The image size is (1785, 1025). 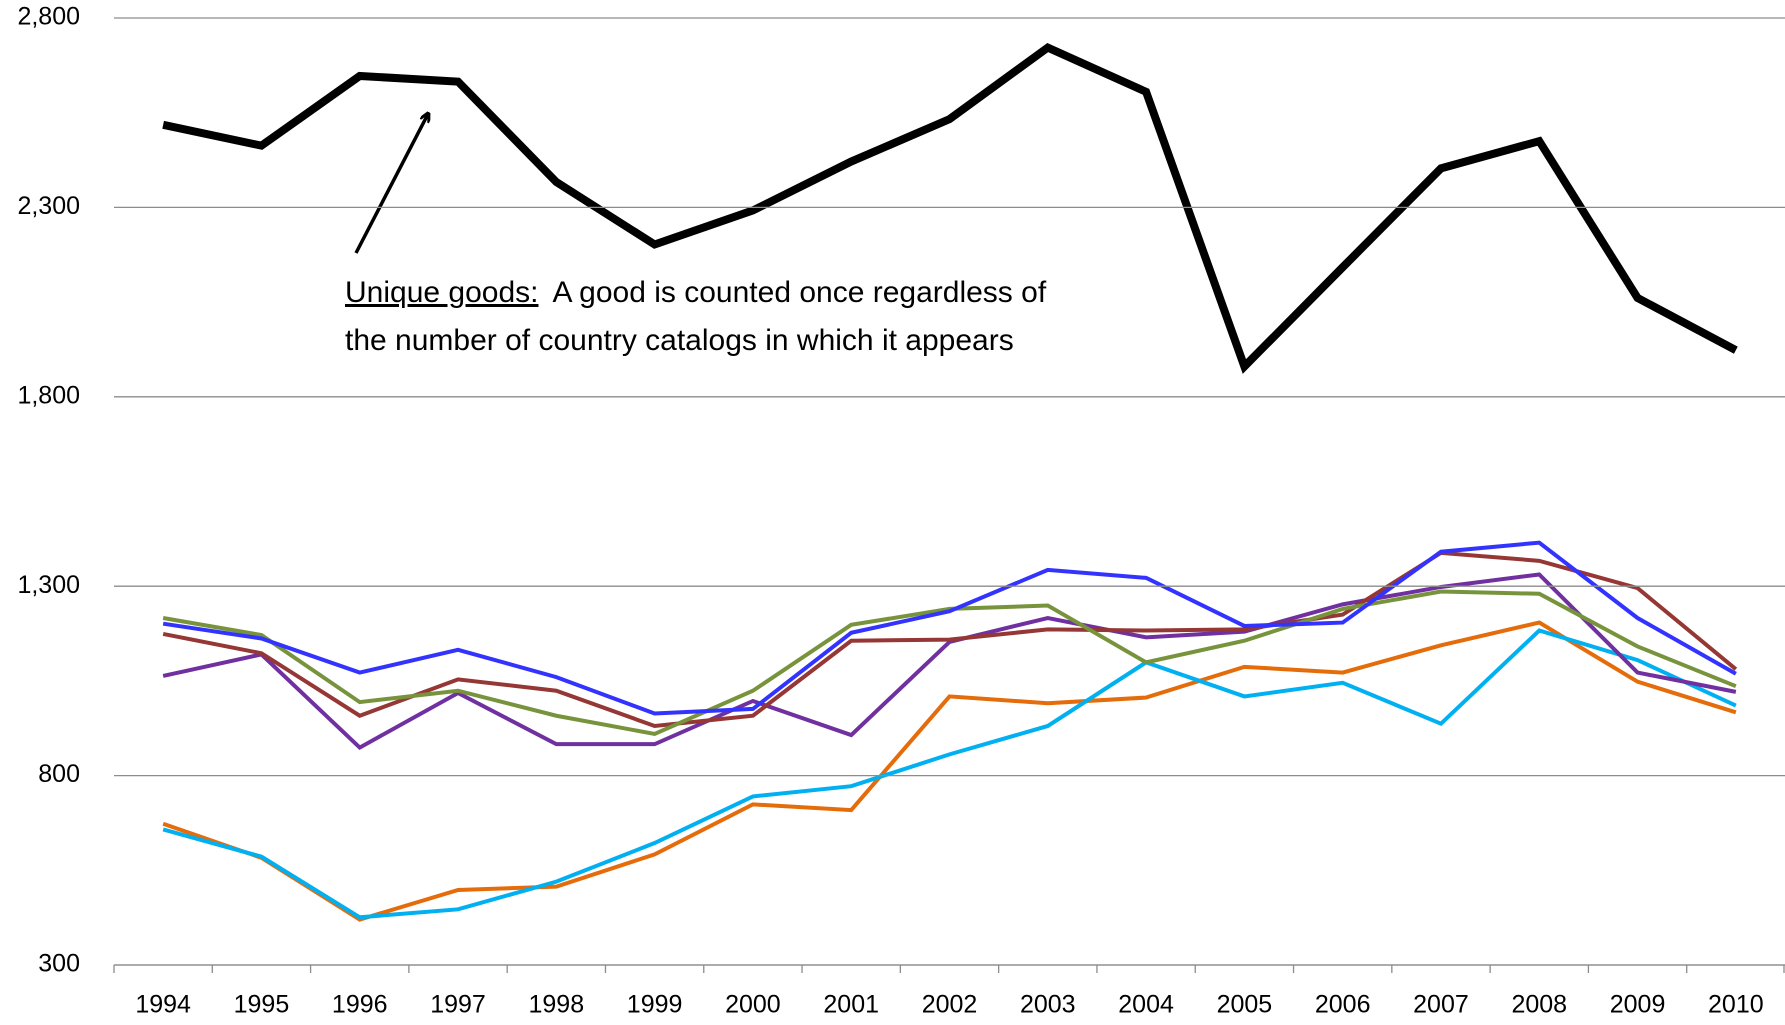 What do you see at coordinates (163, 1005) in the screenshot?
I see `x-tick-label: 1994` at bounding box center [163, 1005].